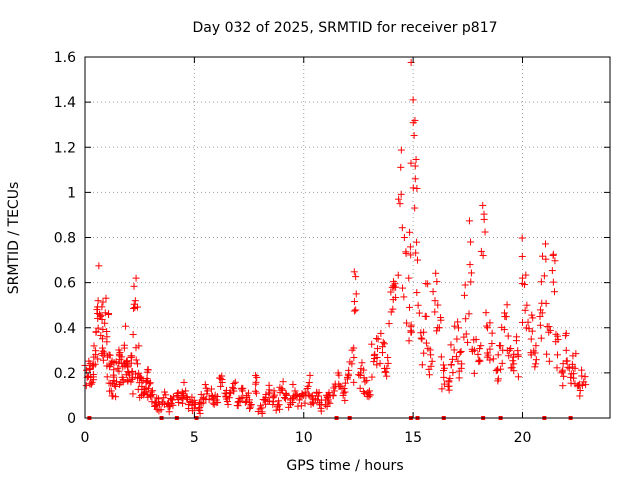 Image resolution: width=640 pixels, height=480 pixels. I want to click on x-axis-label: GPS time / hours, so click(344, 466).